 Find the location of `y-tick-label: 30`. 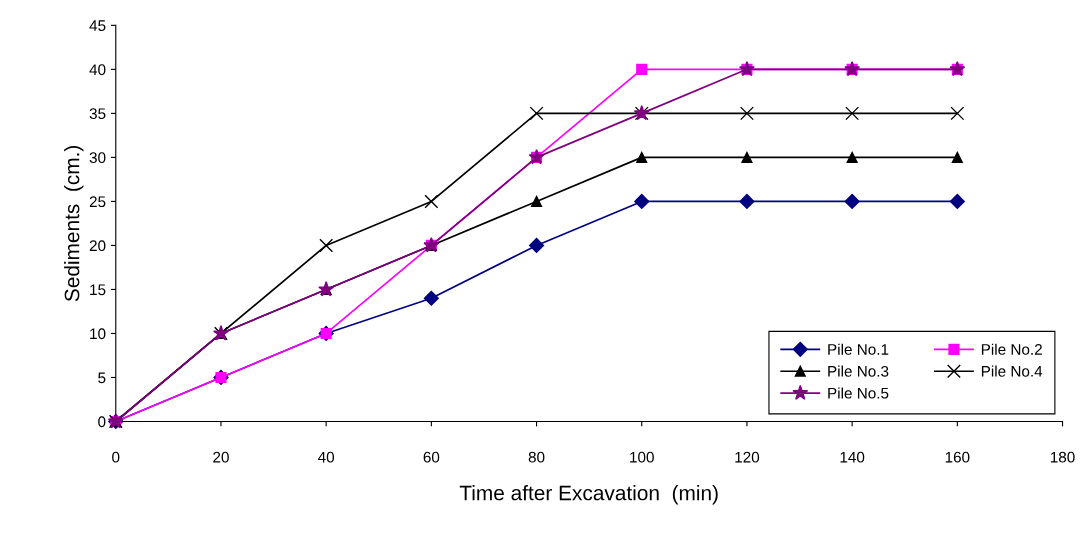

y-tick-label: 30 is located at coordinates (97, 158).